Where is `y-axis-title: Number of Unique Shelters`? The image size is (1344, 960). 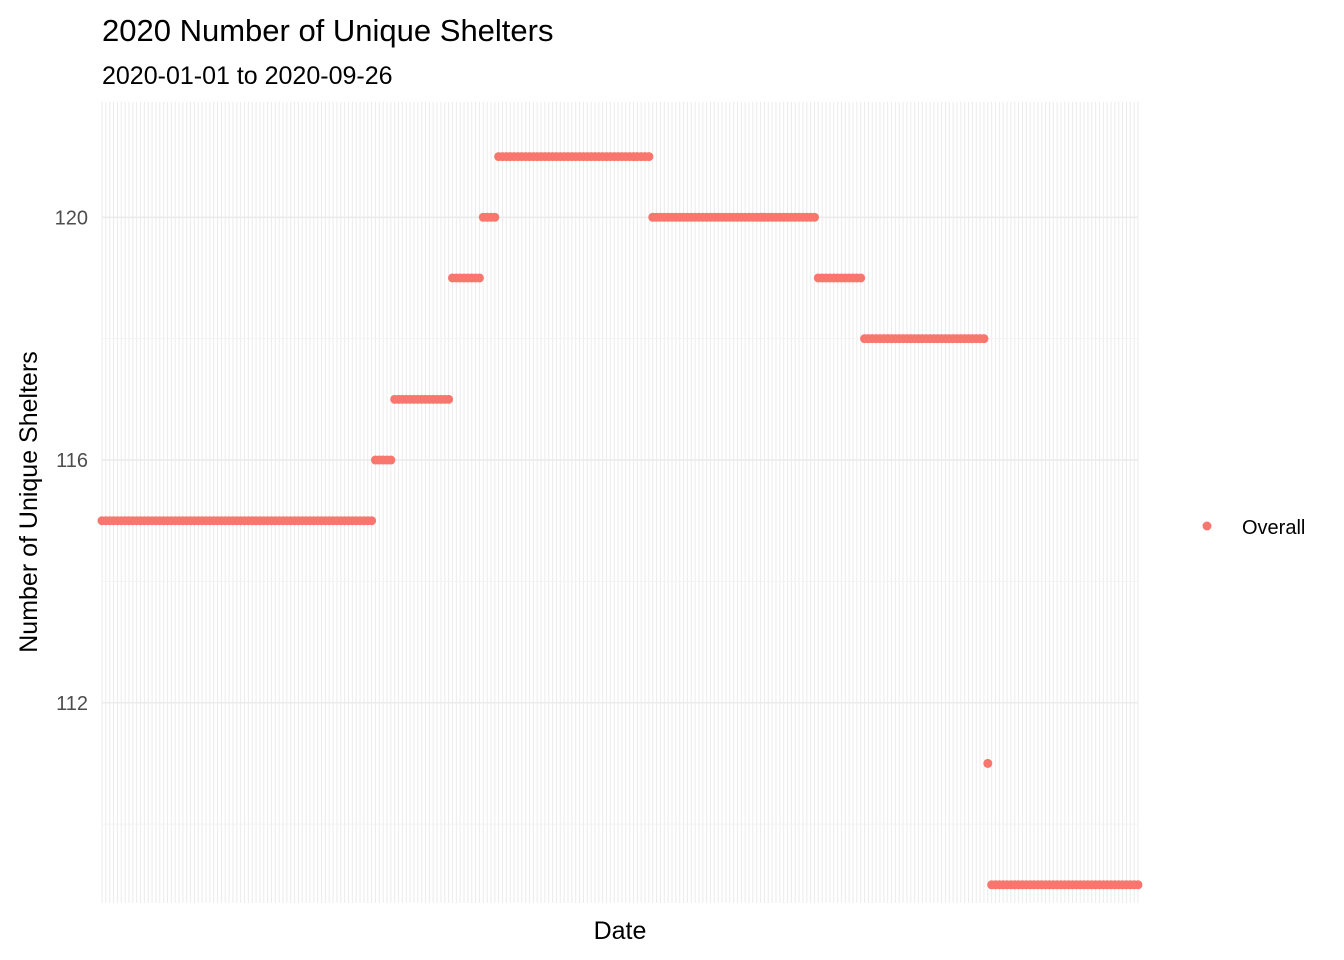
y-axis-title: Number of Unique Shelters is located at coordinates (29, 502).